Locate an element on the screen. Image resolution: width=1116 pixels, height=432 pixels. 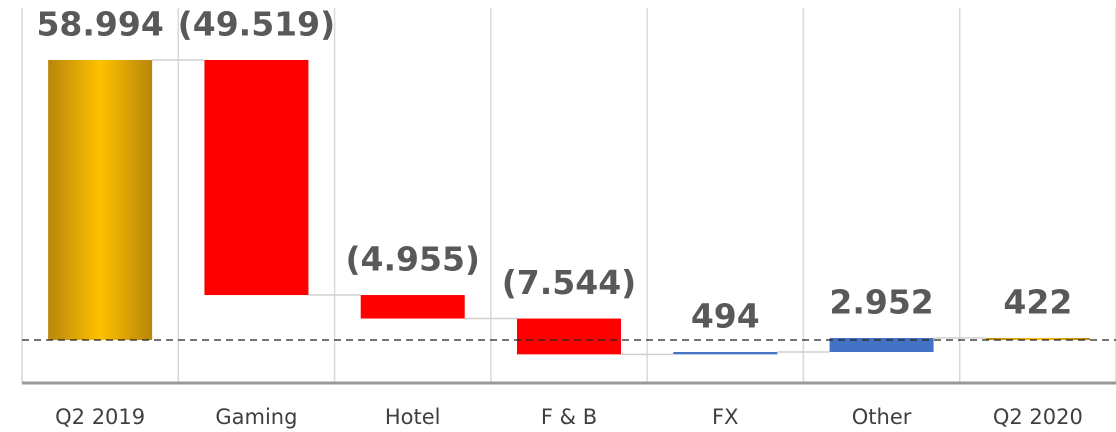
value-label: 494 is located at coordinates (725, 316).